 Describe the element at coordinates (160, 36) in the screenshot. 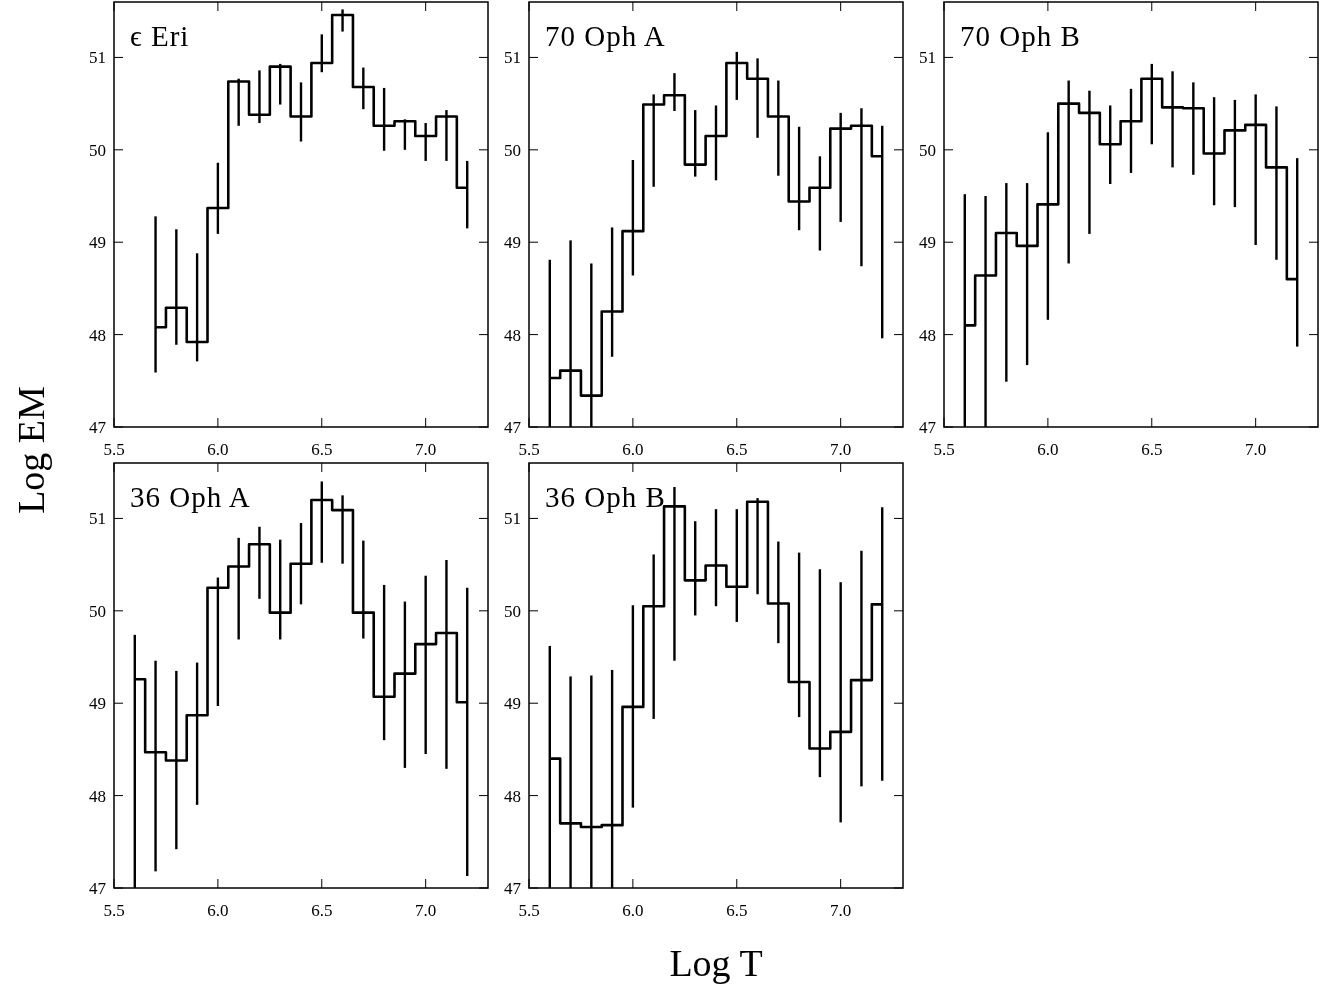

I see `text: ϵ Eri` at that location.